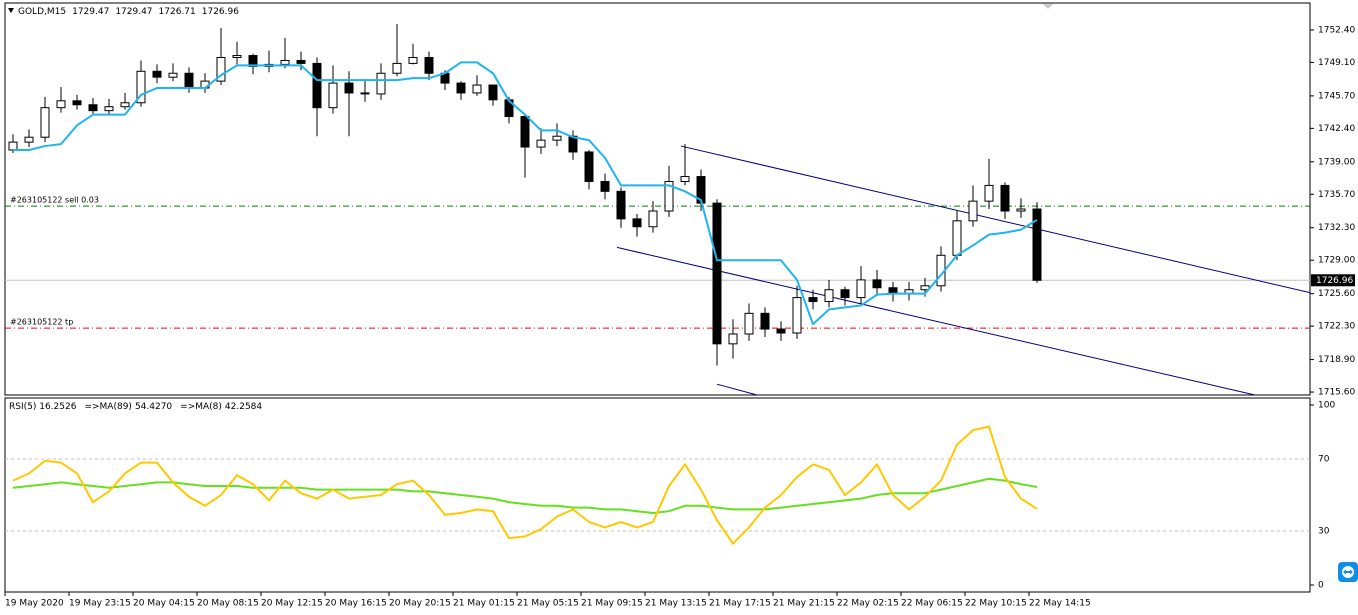 Image resolution: width=1358 pixels, height=615 pixels. Describe the element at coordinates (11, 10) in the screenshot. I see `menu-arrow` at that location.